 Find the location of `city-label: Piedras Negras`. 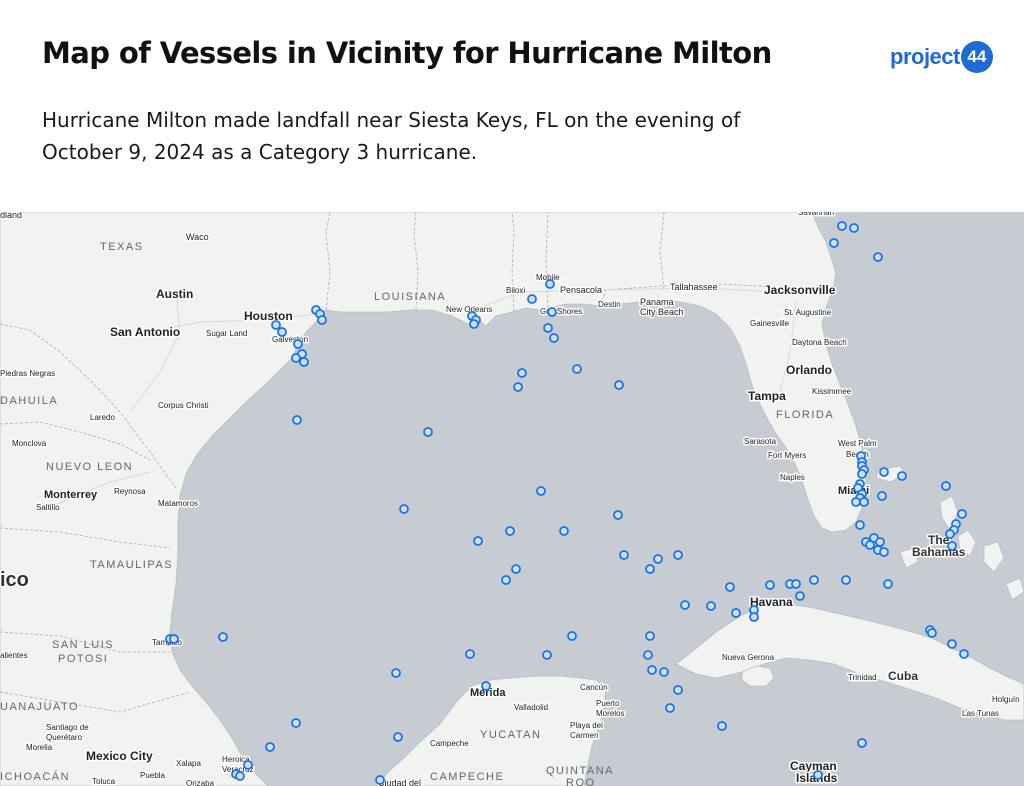

city-label: Piedras Negras is located at coordinates (27, 373).